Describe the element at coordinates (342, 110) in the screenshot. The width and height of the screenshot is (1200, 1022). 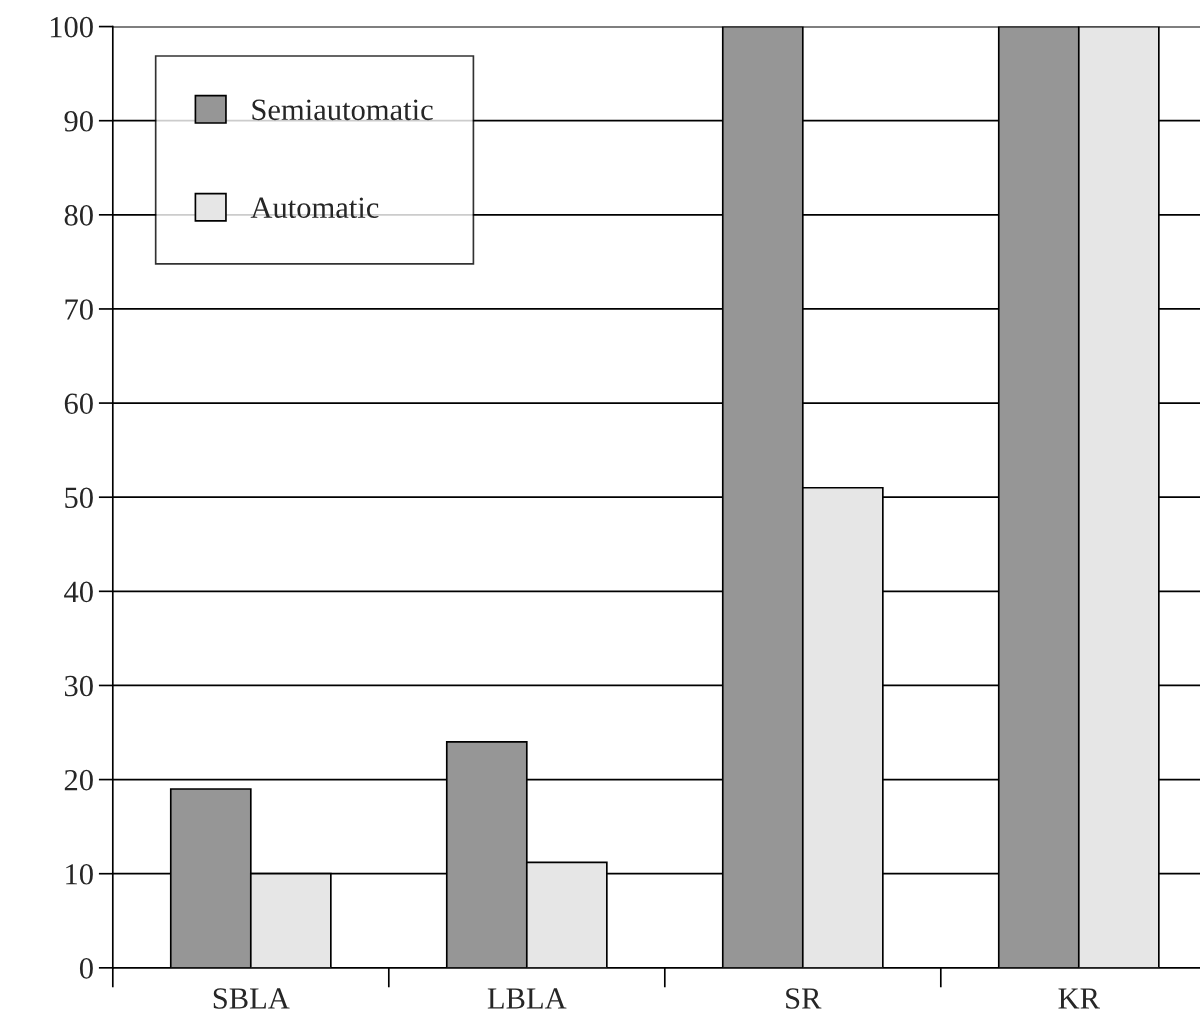
I see `legend-label: Semiautomatic` at that location.